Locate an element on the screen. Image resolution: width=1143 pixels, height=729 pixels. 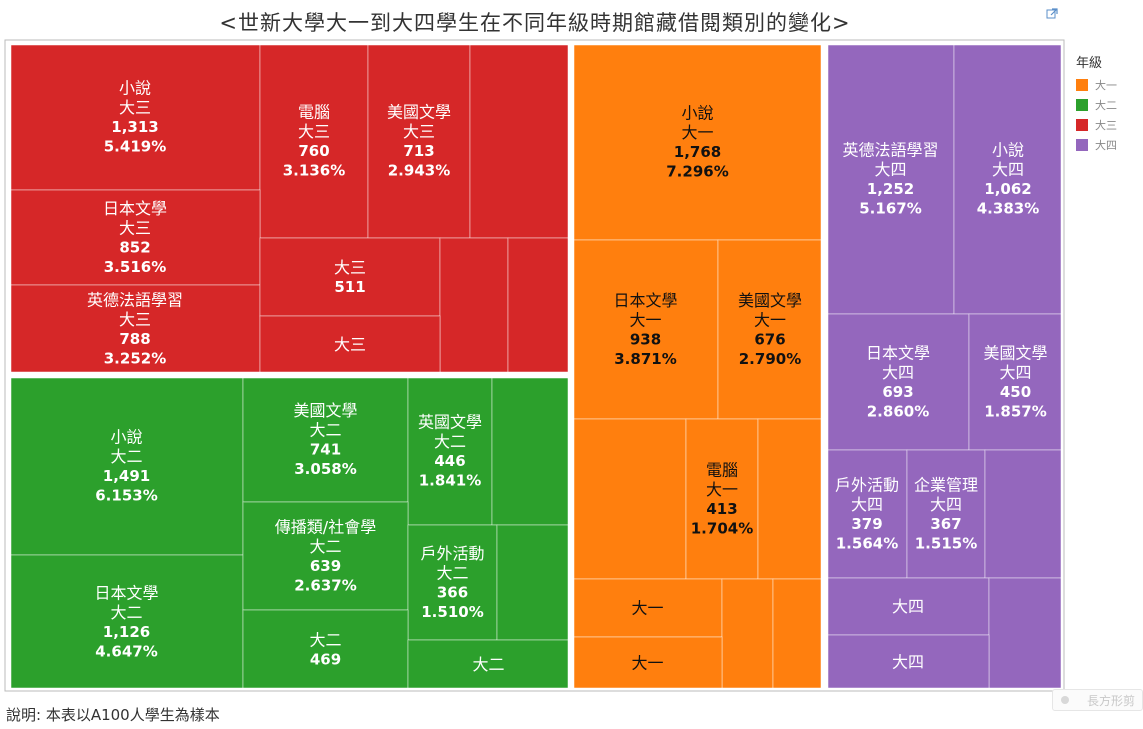
expand-icon is located at coordinates (1052, 14).